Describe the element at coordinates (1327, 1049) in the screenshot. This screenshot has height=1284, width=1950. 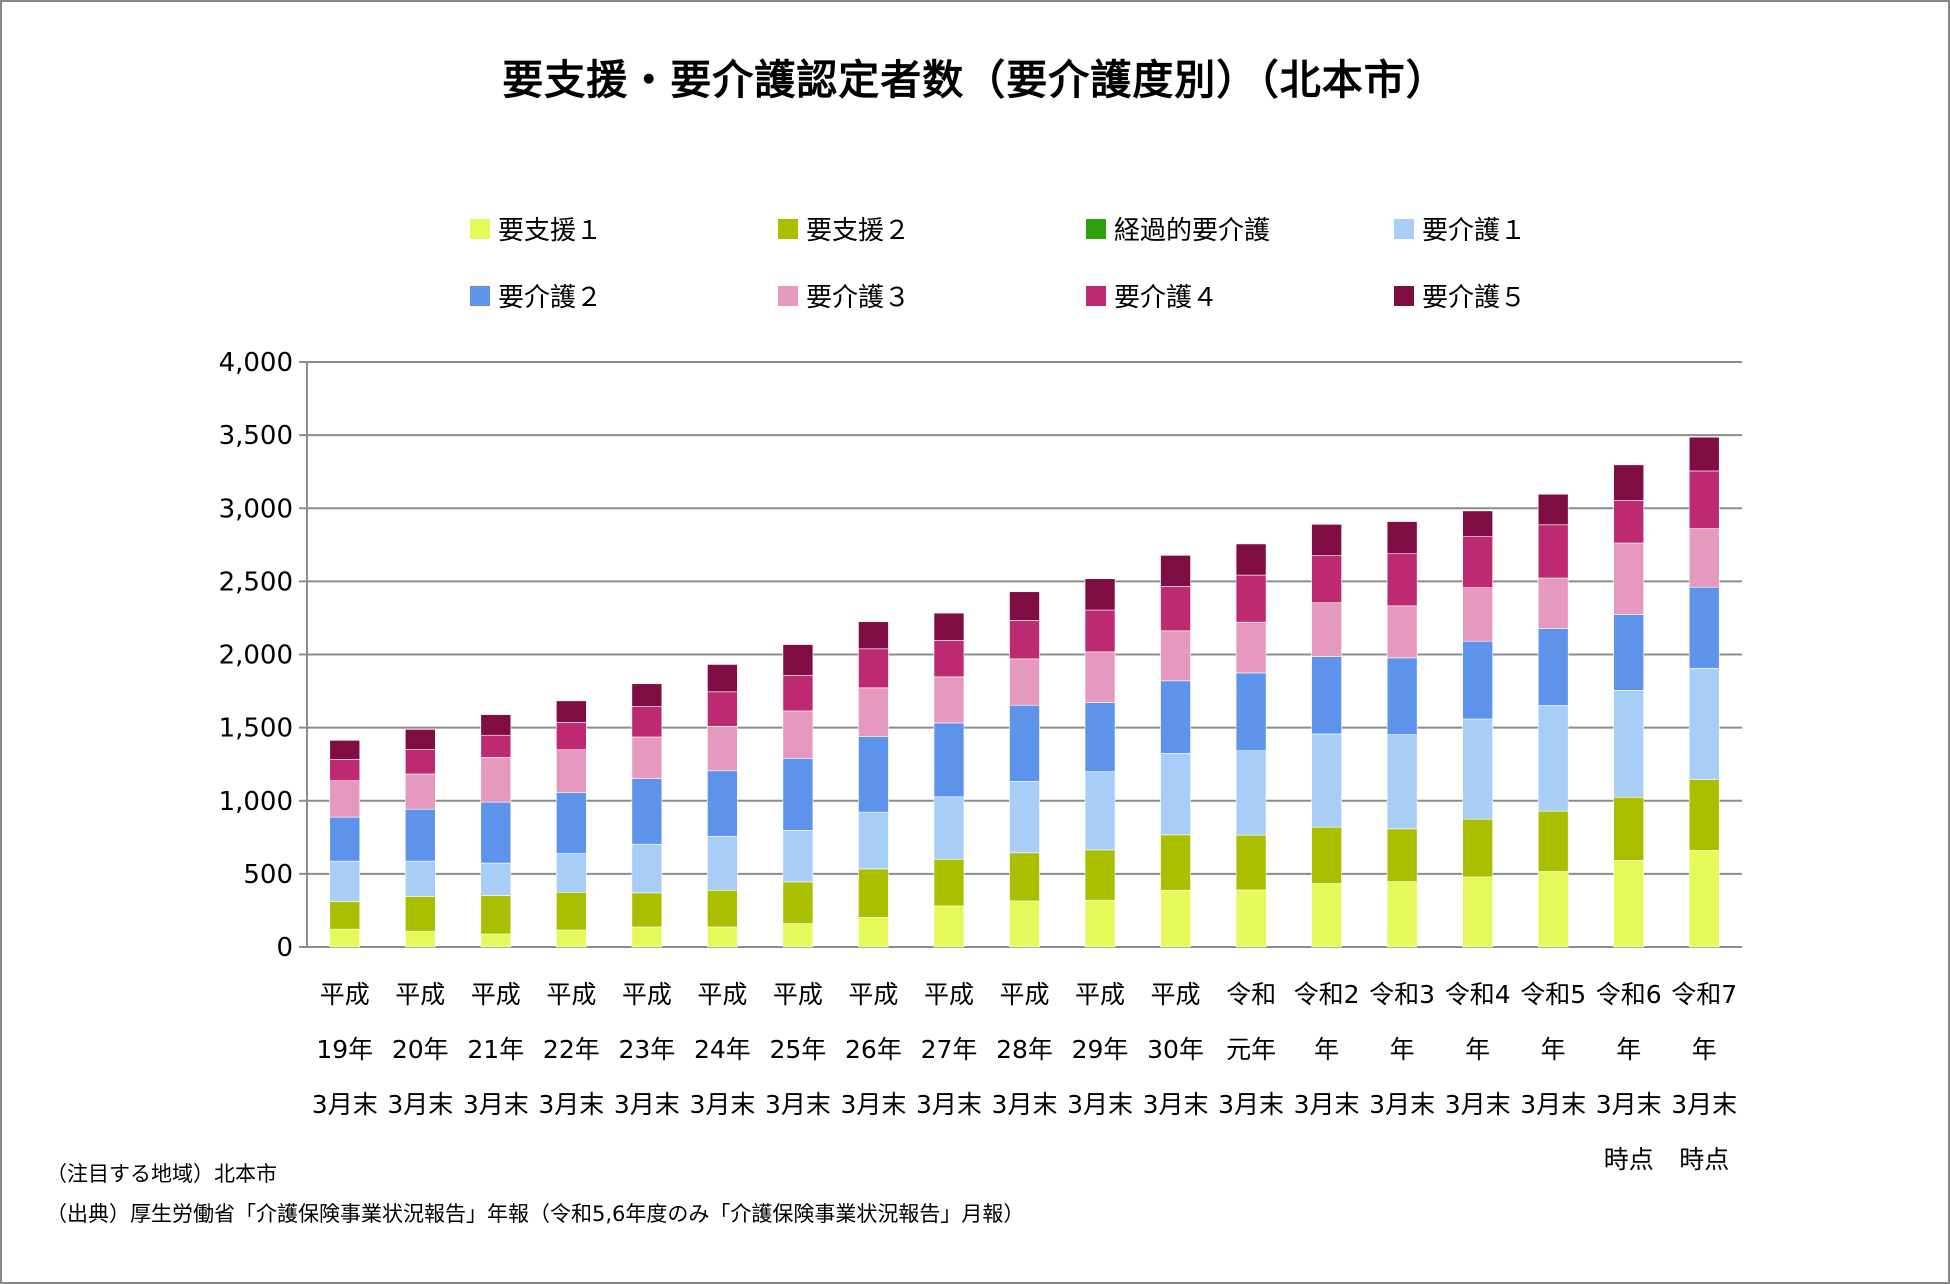
I see `x-tick-label-line: 年` at that location.